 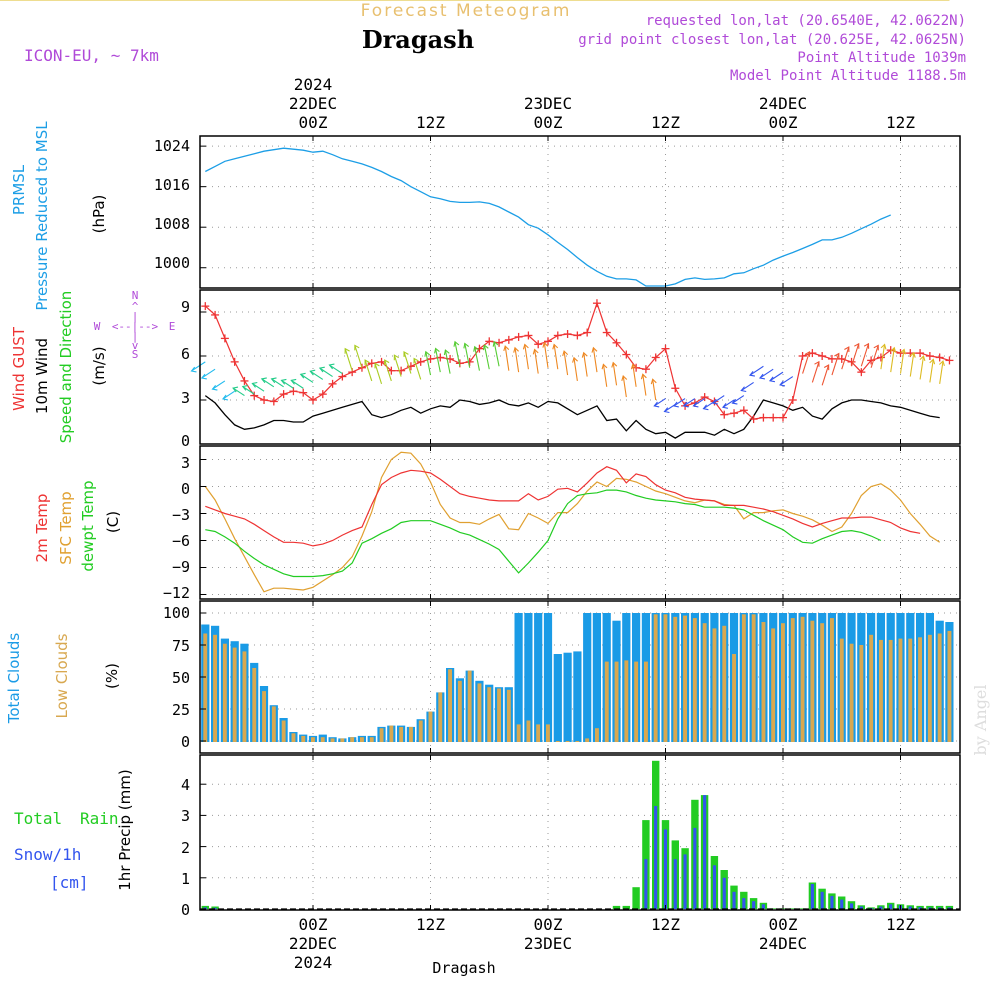 What do you see at coordinates (548, 924) in the screenshot?
I see `bottom-time-label: 00Z` at bounding box center [548, 924].